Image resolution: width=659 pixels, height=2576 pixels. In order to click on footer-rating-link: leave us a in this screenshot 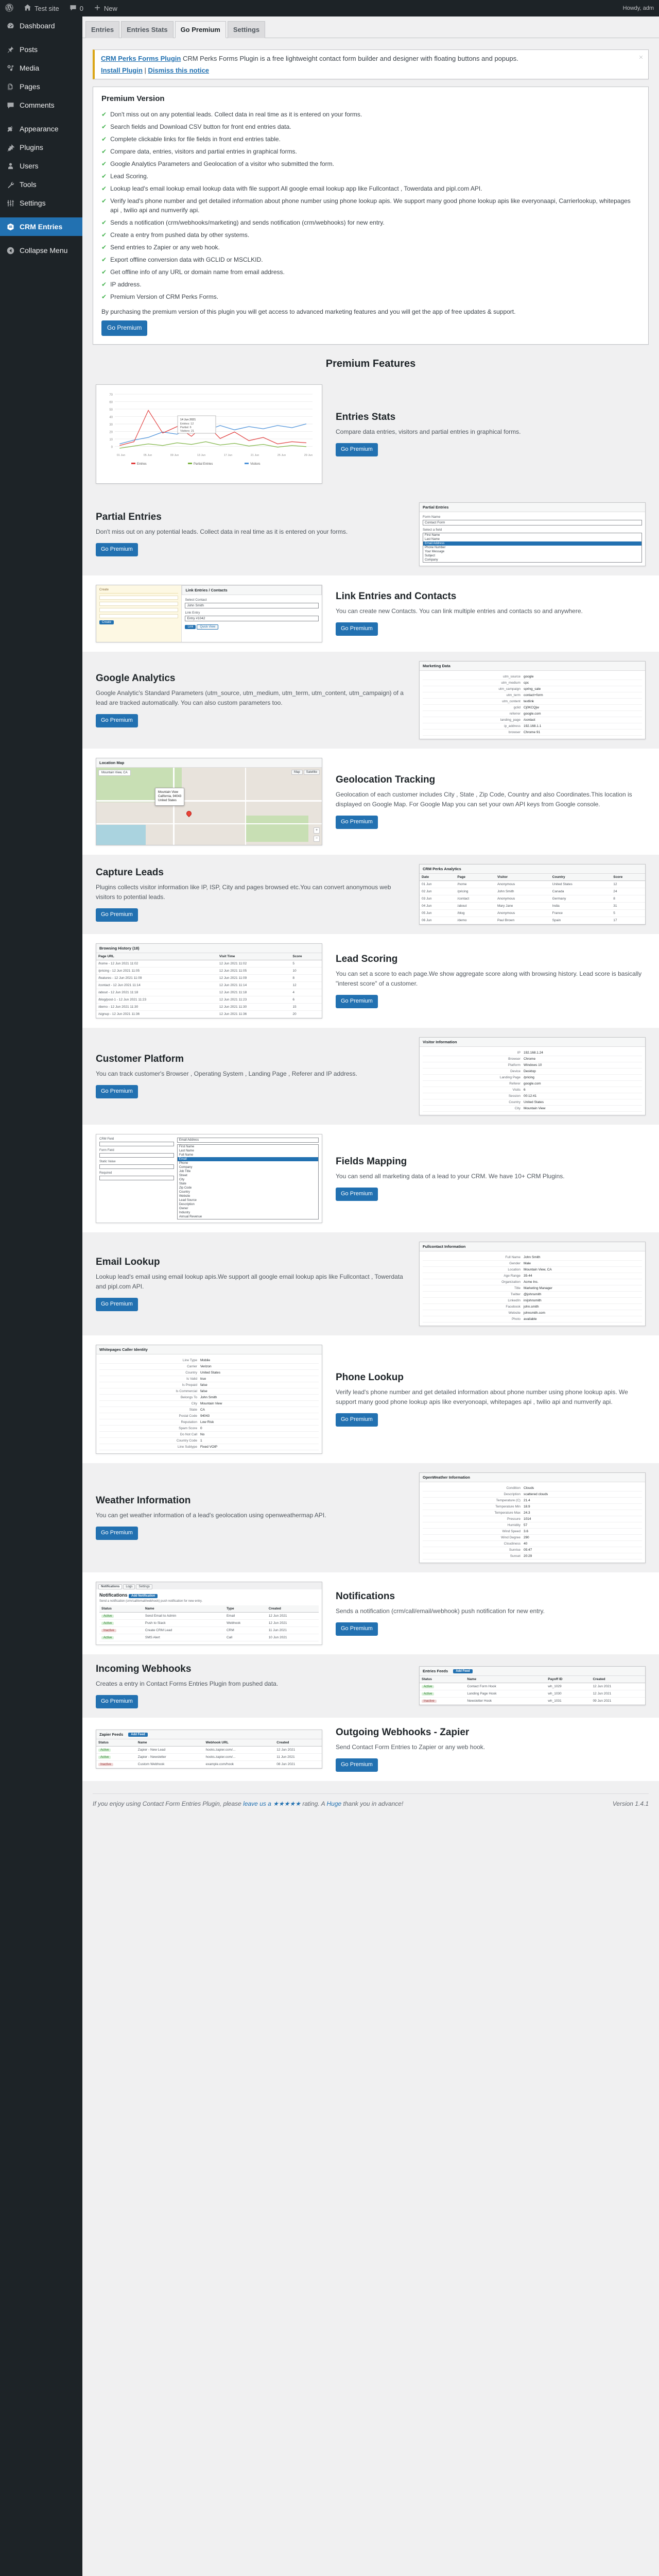, I will do `click(257, 1803)`.